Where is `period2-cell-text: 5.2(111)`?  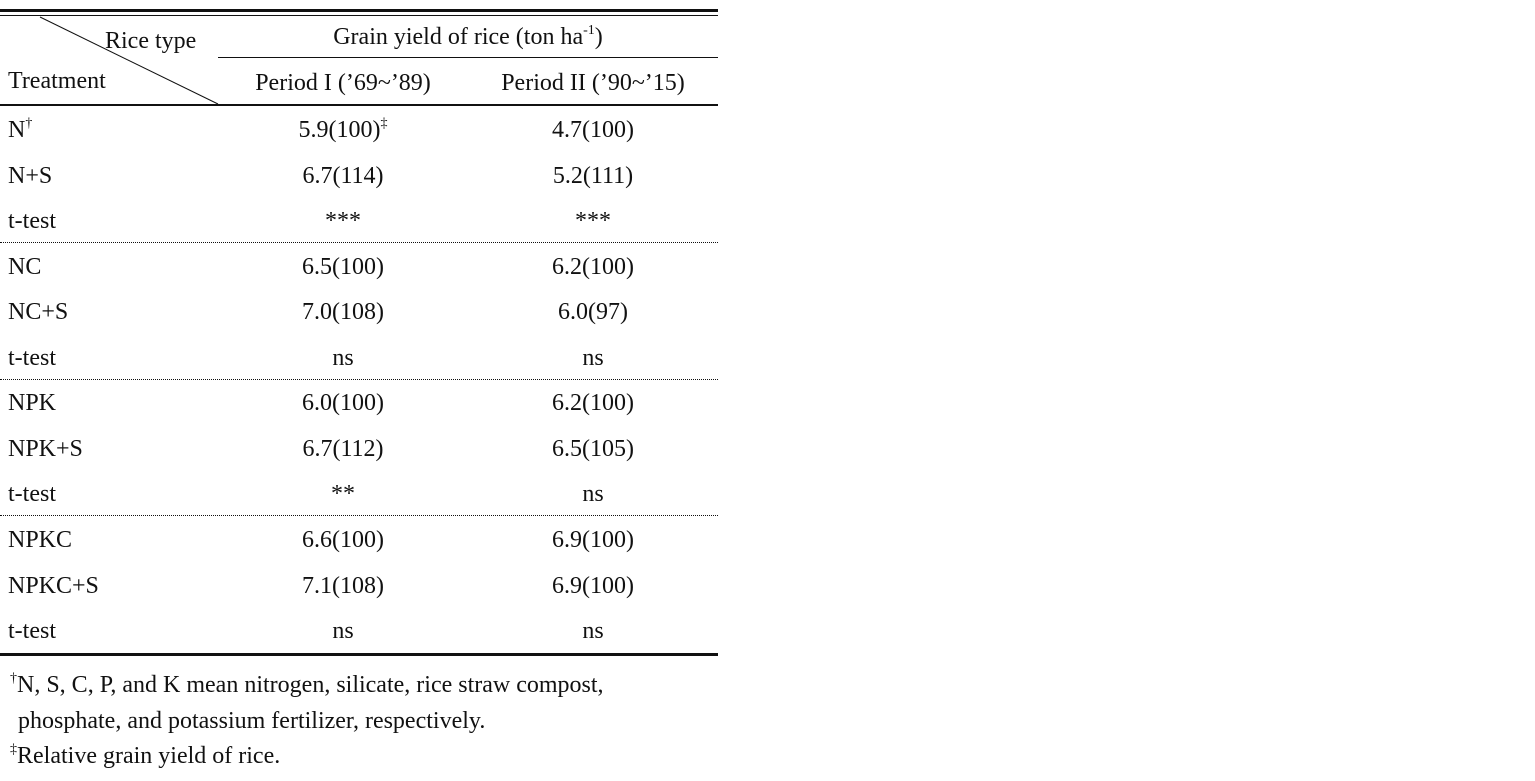
period2-cell-text: 5.2(111) is located at coordinates (593, 175).